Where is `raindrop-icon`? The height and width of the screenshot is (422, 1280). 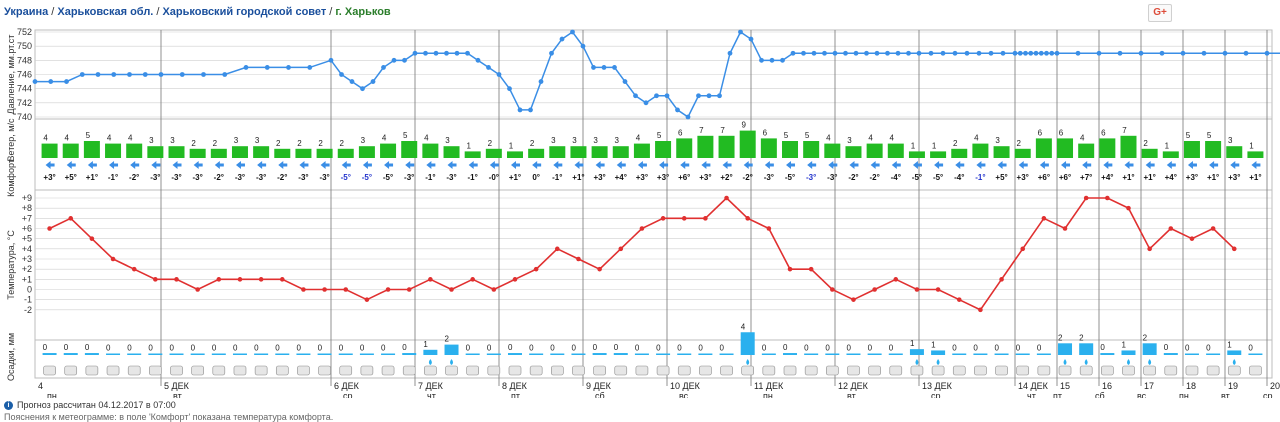
raindrop-icon is located at coordinates (1234, 362).